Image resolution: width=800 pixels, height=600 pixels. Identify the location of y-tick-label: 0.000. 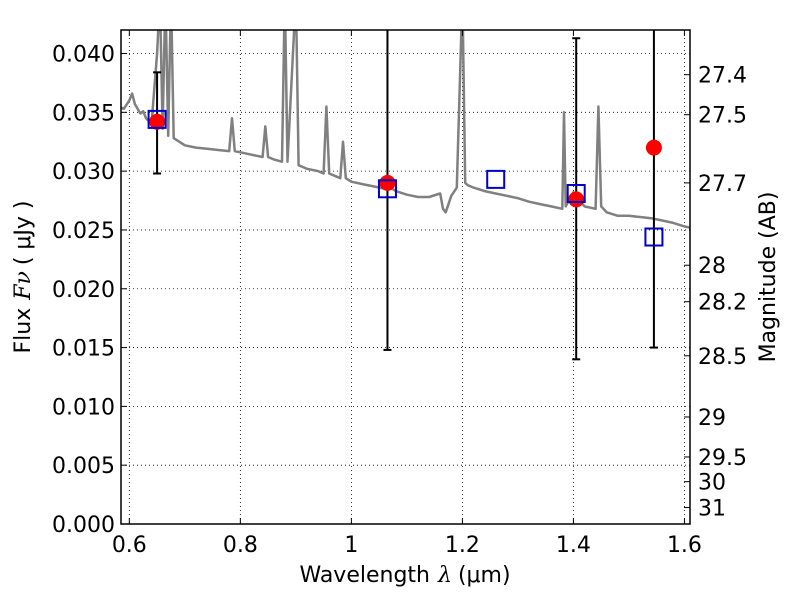
(83, 525).